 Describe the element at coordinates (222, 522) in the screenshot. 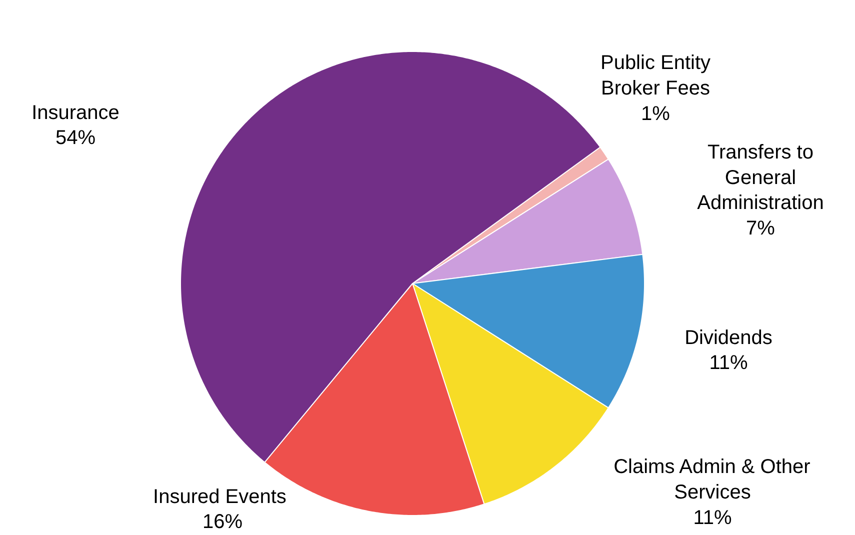

I see `data-label: 16%` at that location.